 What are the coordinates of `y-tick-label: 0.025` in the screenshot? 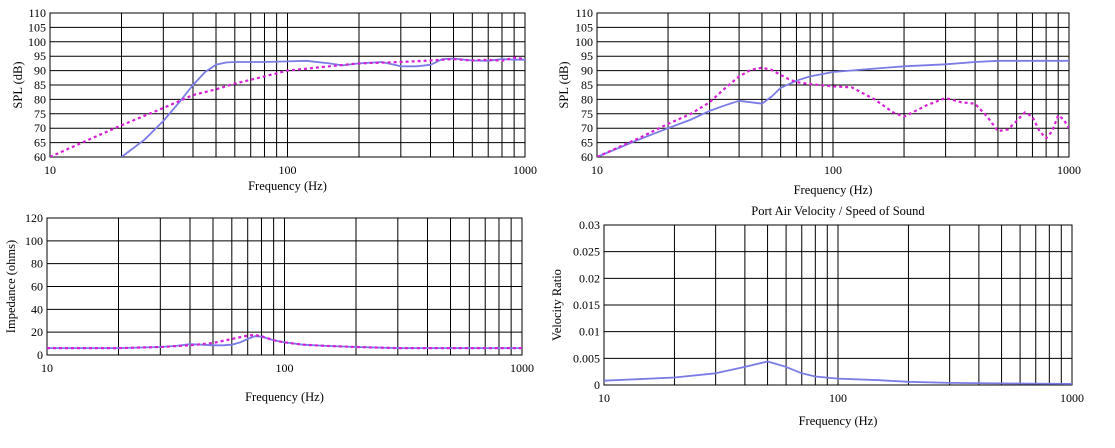 It's located at (586, 252).